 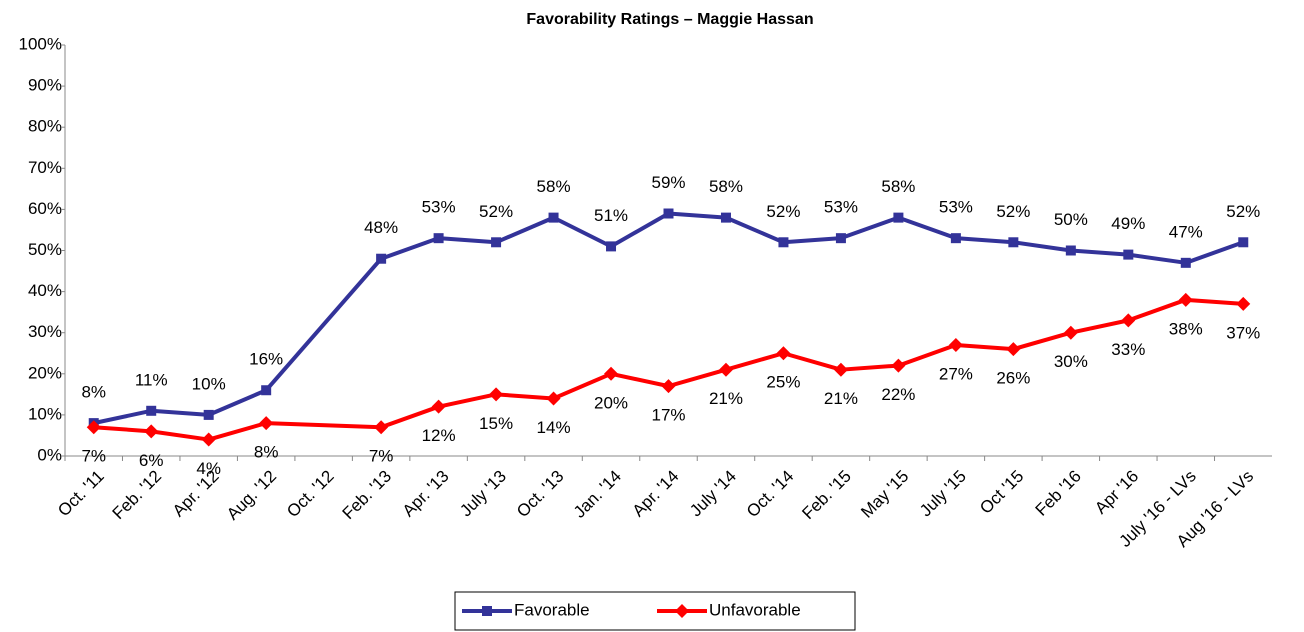 I want to click on data-label: 48%, so click(x=381, y=227).